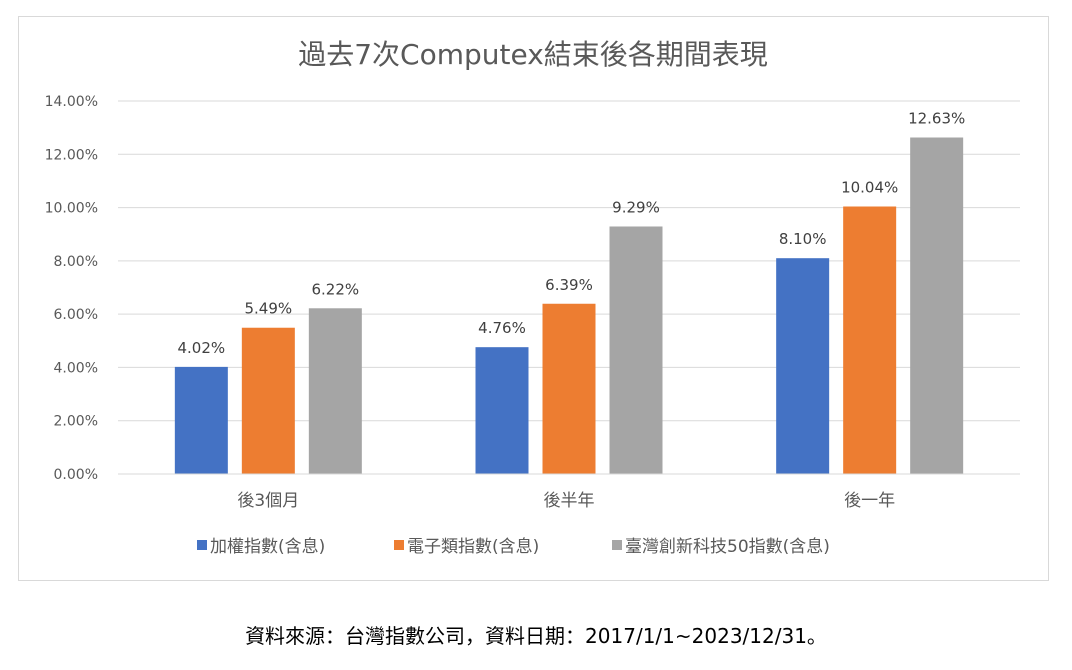 Image resolution: width=1072 pixels, height=670 pixels. I want to click on data-label: 9.29%, so click(636, 207).